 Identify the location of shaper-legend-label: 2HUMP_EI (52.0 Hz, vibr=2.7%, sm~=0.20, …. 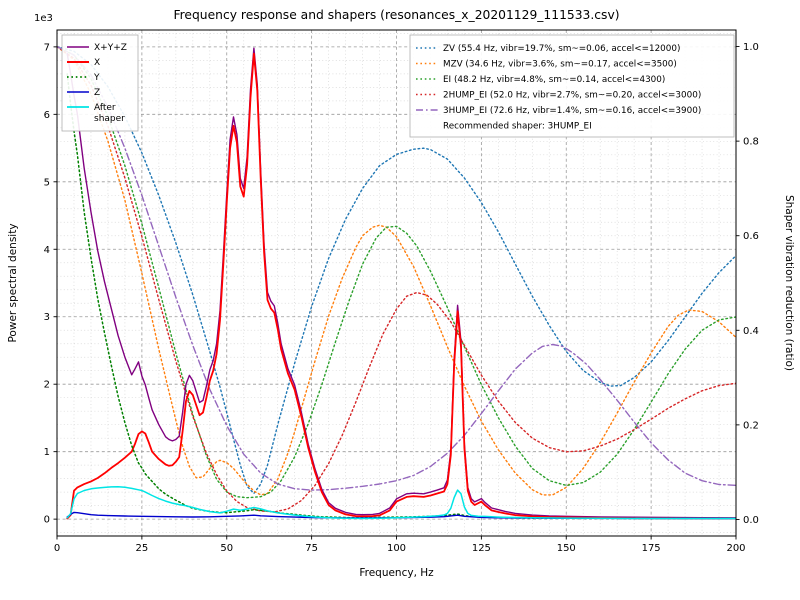
(572, 96).